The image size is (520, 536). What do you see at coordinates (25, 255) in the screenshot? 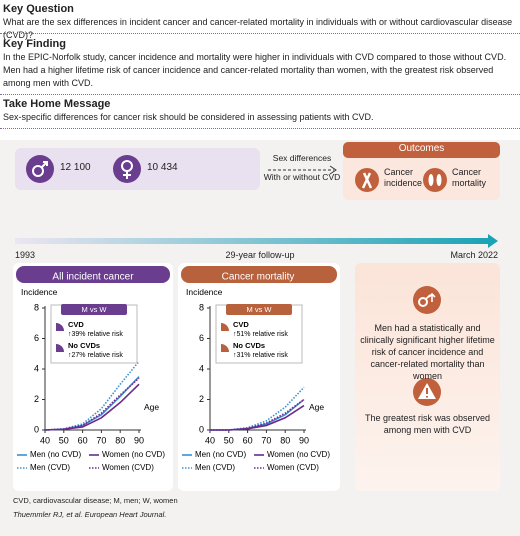
I see `timeline-label: 1993` at bounding box center [25, 255].